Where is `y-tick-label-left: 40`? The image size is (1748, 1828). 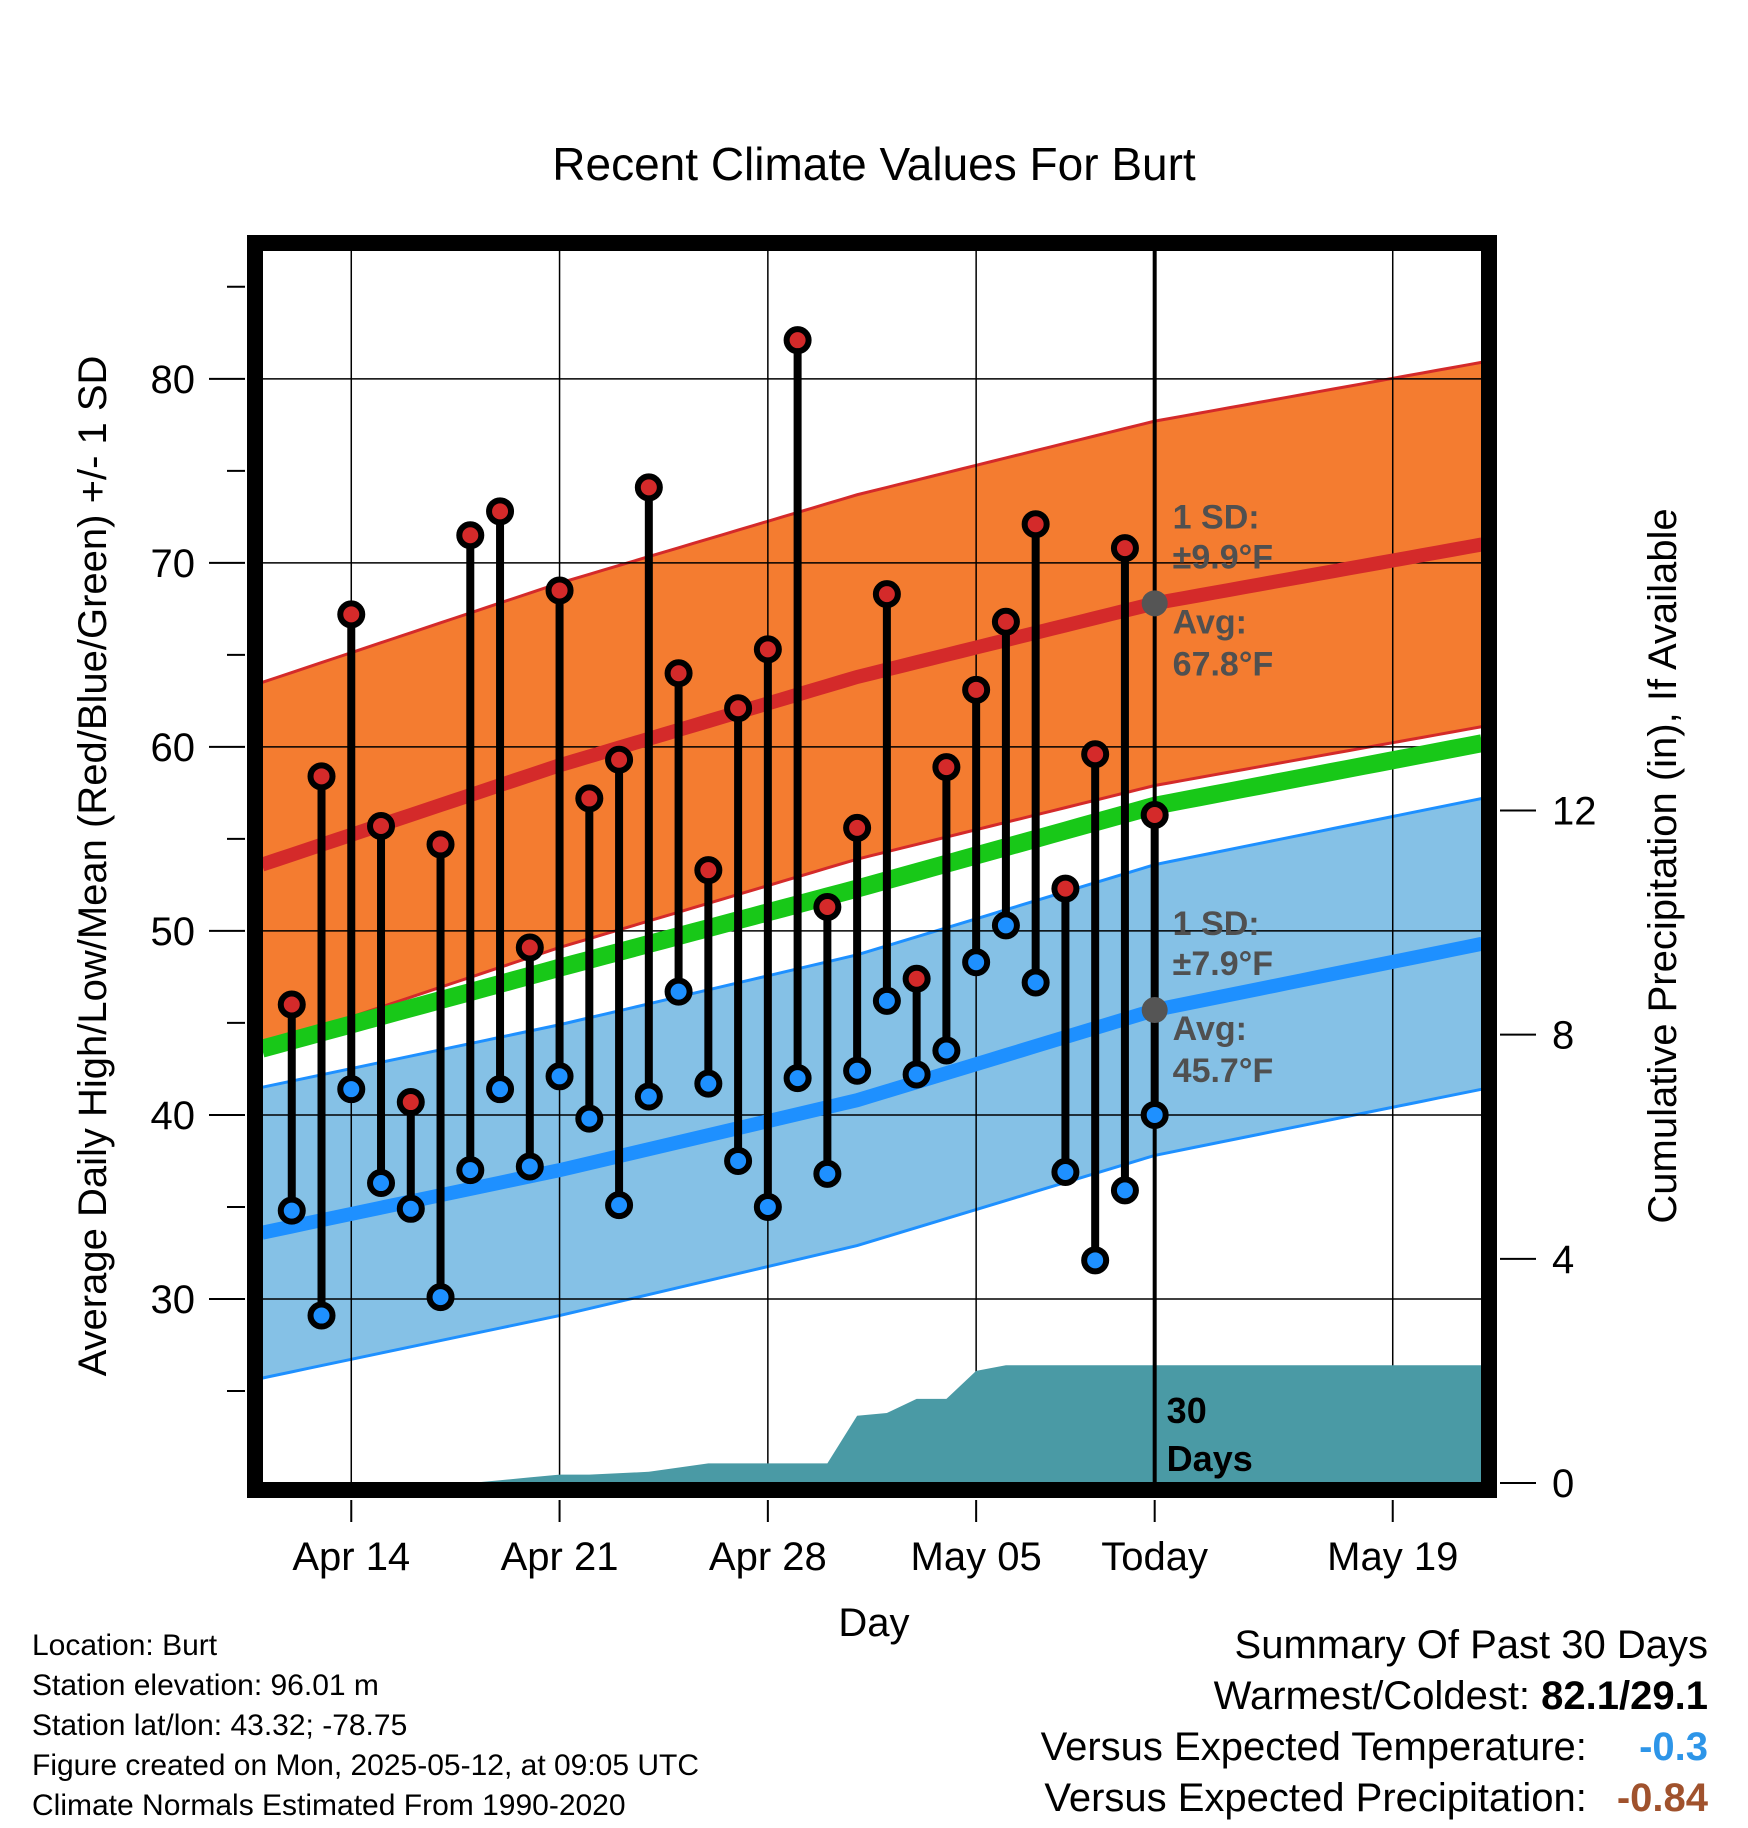
y-tick-label-left: 40 is located at coordinates (173, 1116).